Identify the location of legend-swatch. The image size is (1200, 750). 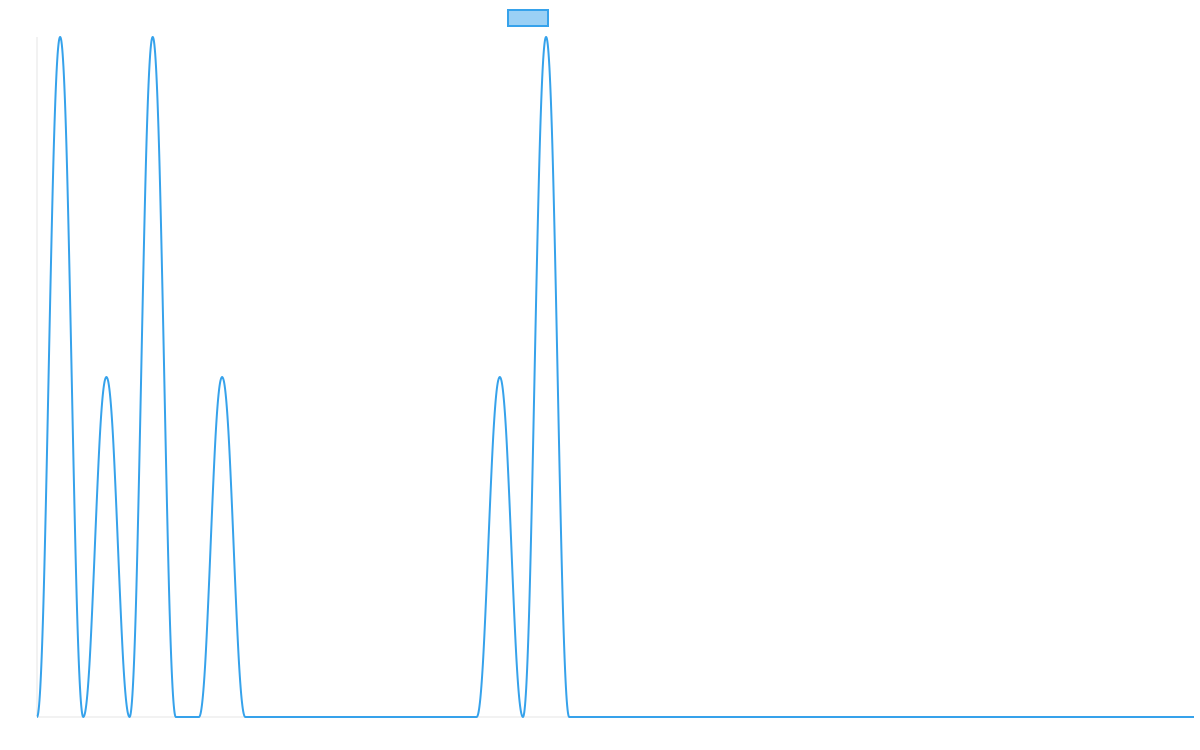
(528, 18).